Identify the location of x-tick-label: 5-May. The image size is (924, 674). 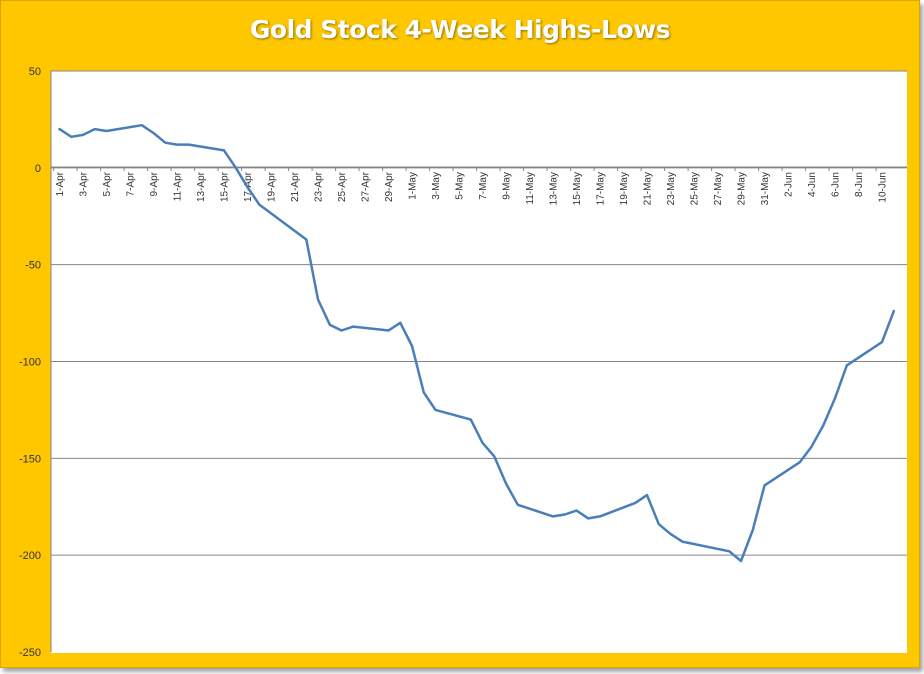
(460, 186).